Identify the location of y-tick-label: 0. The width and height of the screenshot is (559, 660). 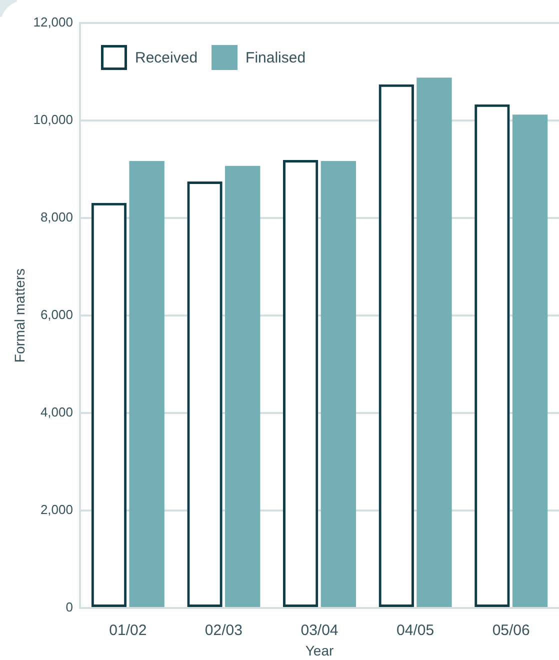
(69, 607).